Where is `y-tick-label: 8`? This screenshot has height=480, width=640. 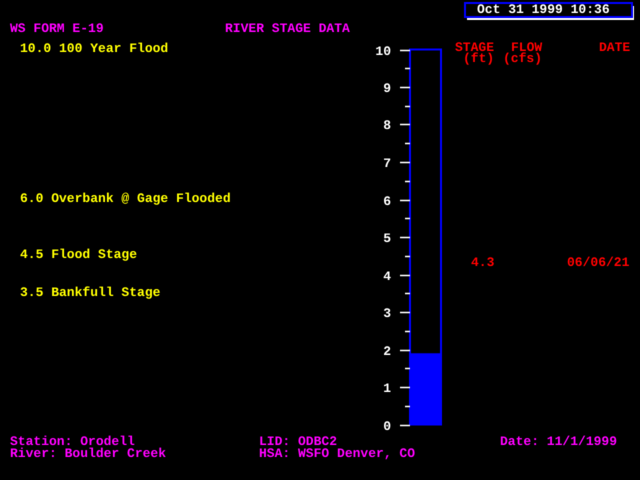
y-tick-label: 8 is located at coordinates (387, 125).